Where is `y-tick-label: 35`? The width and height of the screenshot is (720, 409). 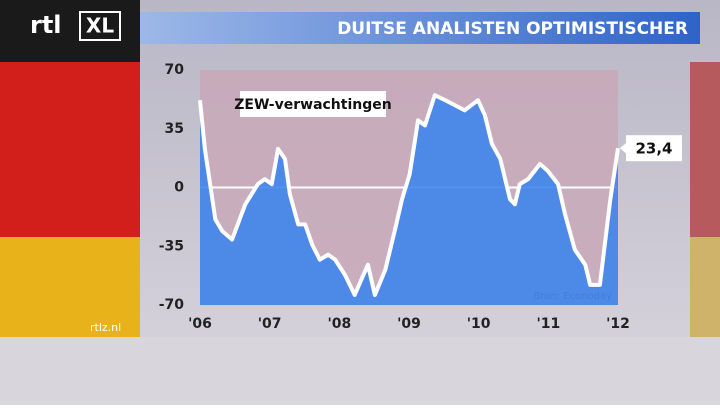 y-tick-label: 35 is located at coordinates (174, 129).